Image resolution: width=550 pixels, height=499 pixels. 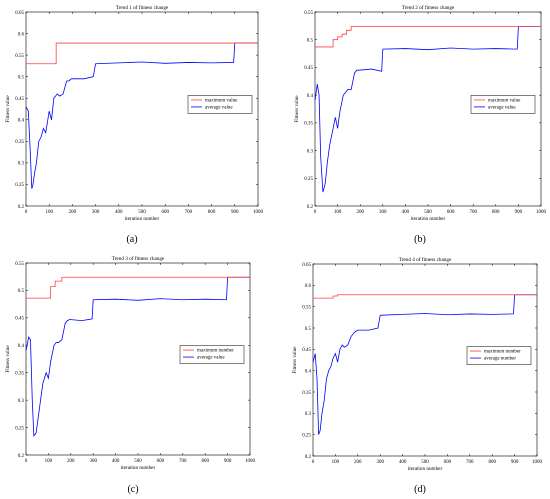 What do you see at coordinates (131, 239) in the screenshot?
I see `panel-caption: (a)` at bounding box center [131, 239].